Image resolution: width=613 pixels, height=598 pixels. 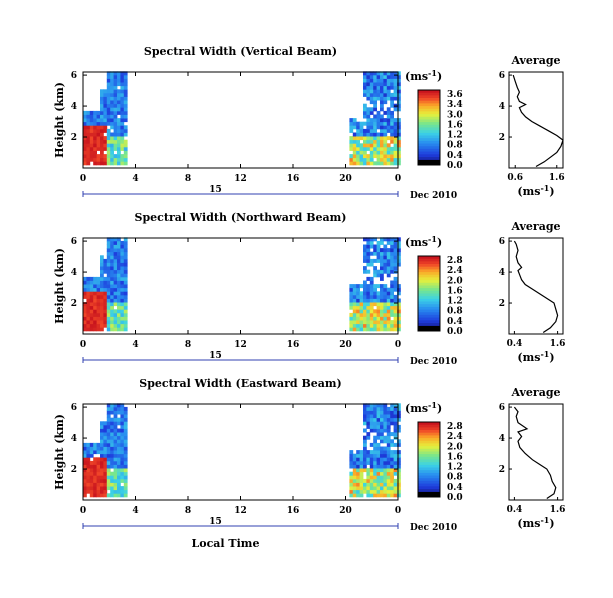 What do you see at coordinates (515, 178) in the screenshot?
I see `profile-x-tick-label: 0.6` at bounding box center [515, 178].